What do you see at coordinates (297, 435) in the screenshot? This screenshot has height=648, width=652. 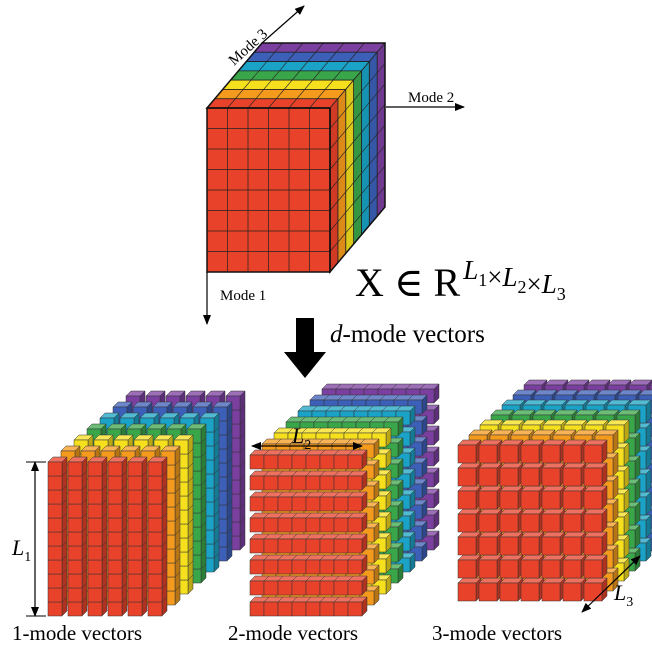 I see `symbol: L` at bounding box center [297, 435].